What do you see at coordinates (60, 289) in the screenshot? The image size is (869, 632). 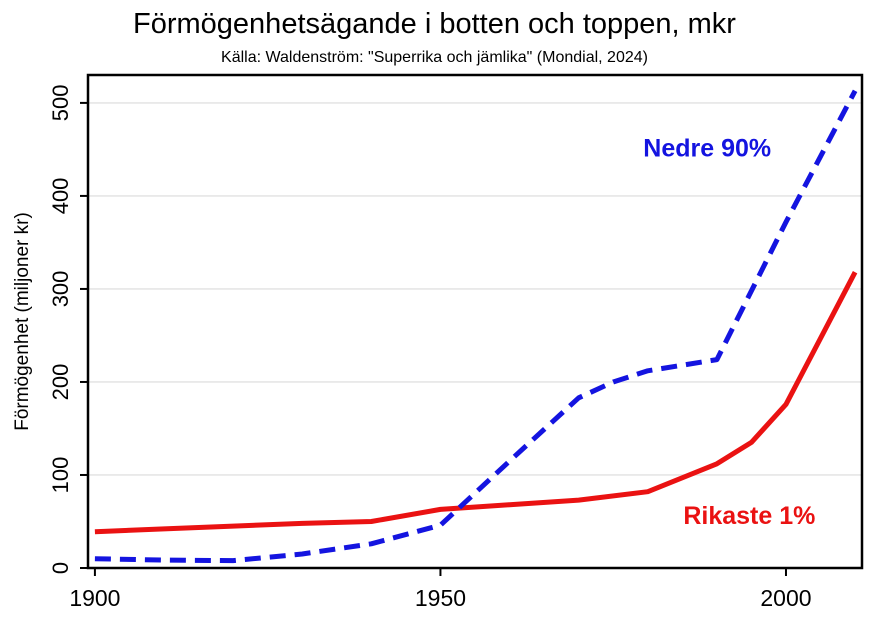 I see `y-tick-label-300: 300` at bounding box center [60, 289].